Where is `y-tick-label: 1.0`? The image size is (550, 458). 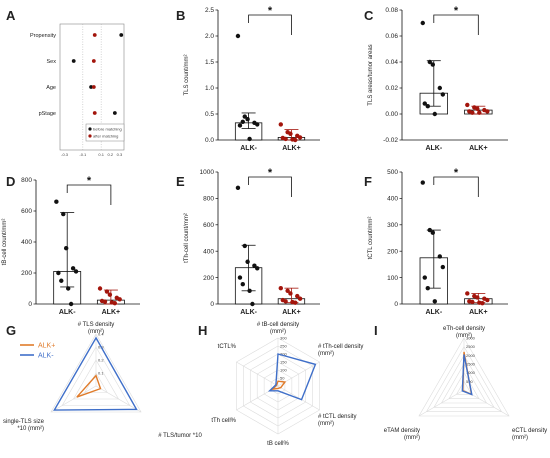
y-tick-label: 1.0 is located at coordinates (209, 88).